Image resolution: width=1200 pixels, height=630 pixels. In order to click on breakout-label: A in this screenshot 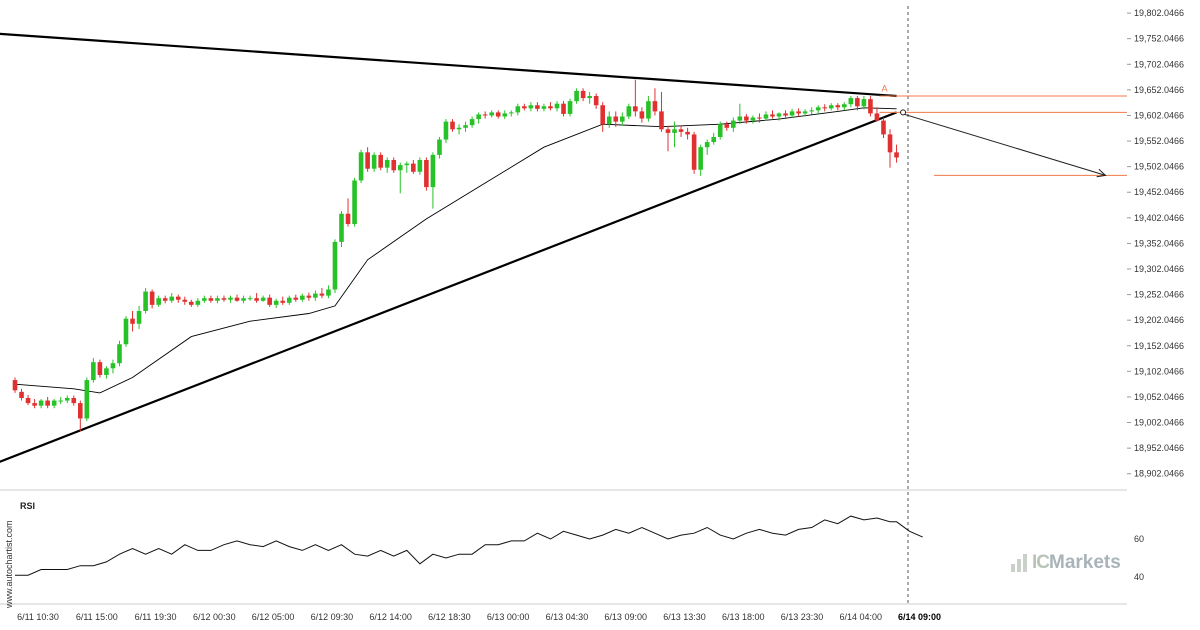, I will do `click(884, 88)`.